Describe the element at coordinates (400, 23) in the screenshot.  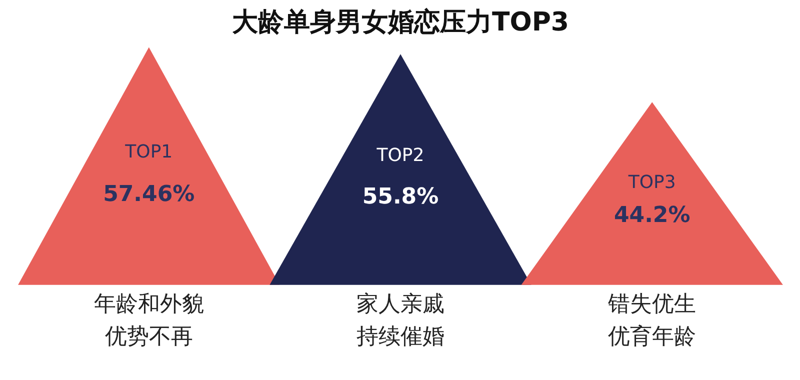
I see `text: 大龄单身男女婚恋压力TOP3` at that location.